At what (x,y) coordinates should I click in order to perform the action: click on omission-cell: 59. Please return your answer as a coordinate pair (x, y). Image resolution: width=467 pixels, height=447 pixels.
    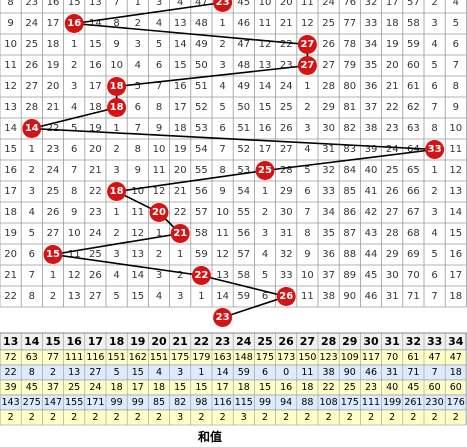
    Looking at the image, I should click on (201, 254).